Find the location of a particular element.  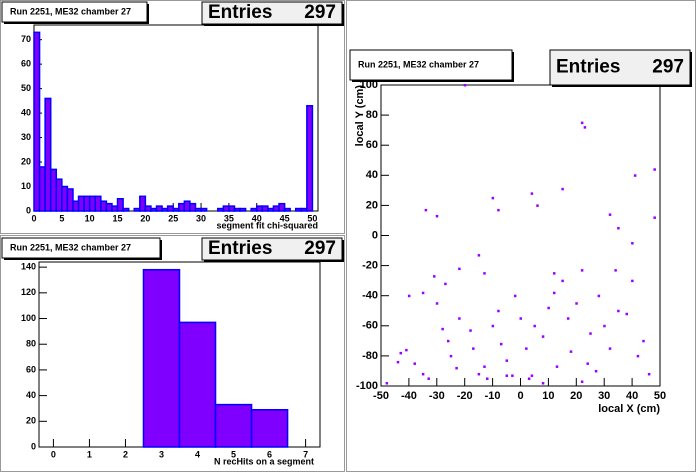

x-tick-label: -50 is located at coordinates (381, 396).